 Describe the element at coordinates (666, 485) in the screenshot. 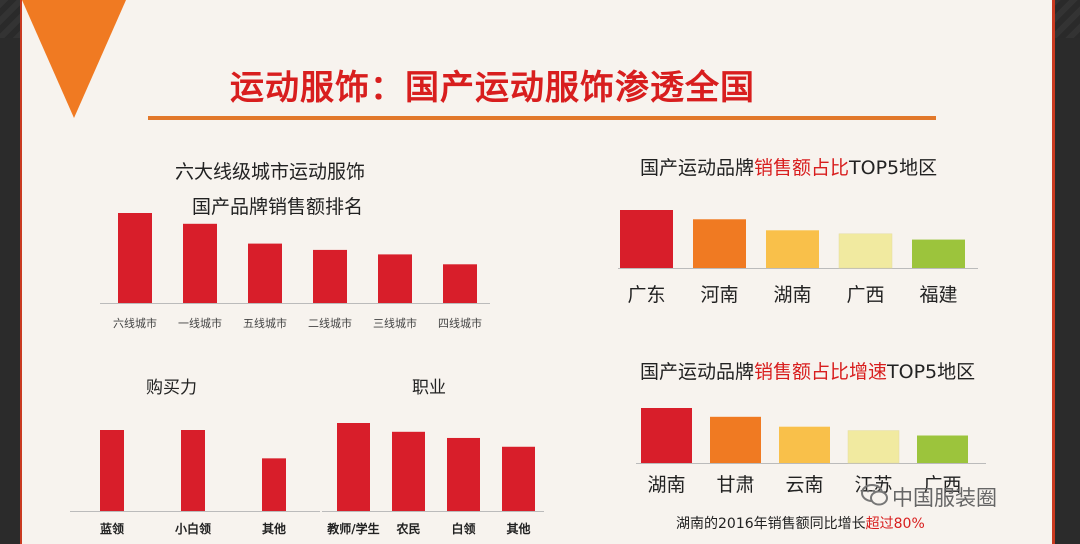

I see `tick-label-growth-0: 湖南` at that location.